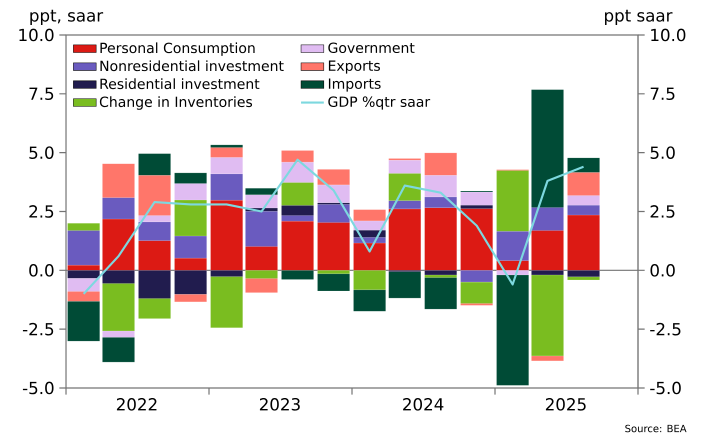 This screenshot has width=702, height=441. Describe the element at coordinates (38, 388) in the screenshot. I see `y-tick-label: -5.0` at that location.